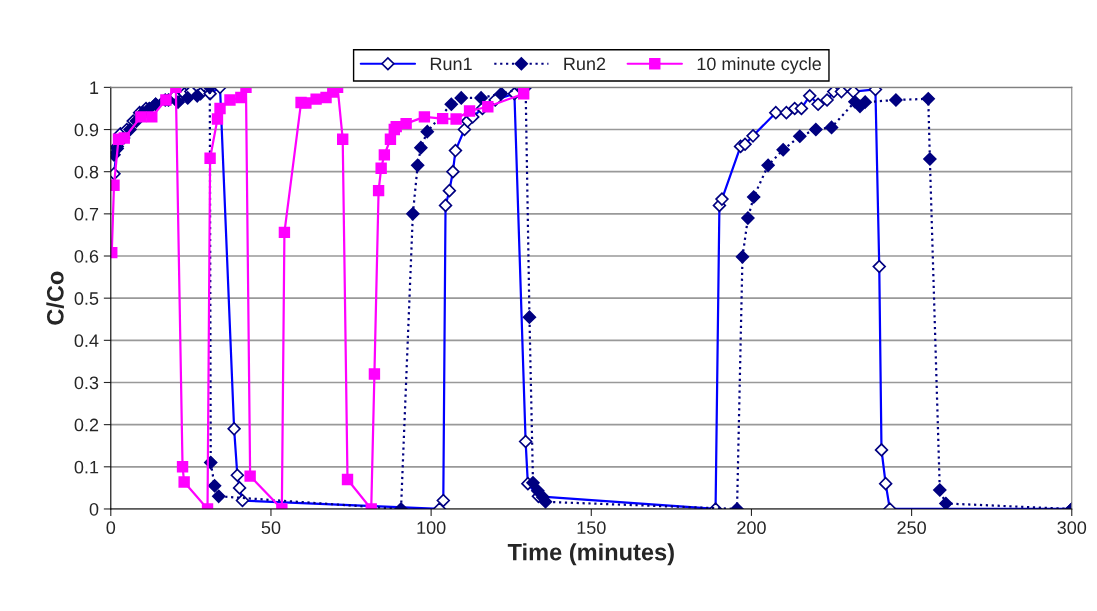  I want to click on x-axis-title: Time (minutes), so click(590, 554).